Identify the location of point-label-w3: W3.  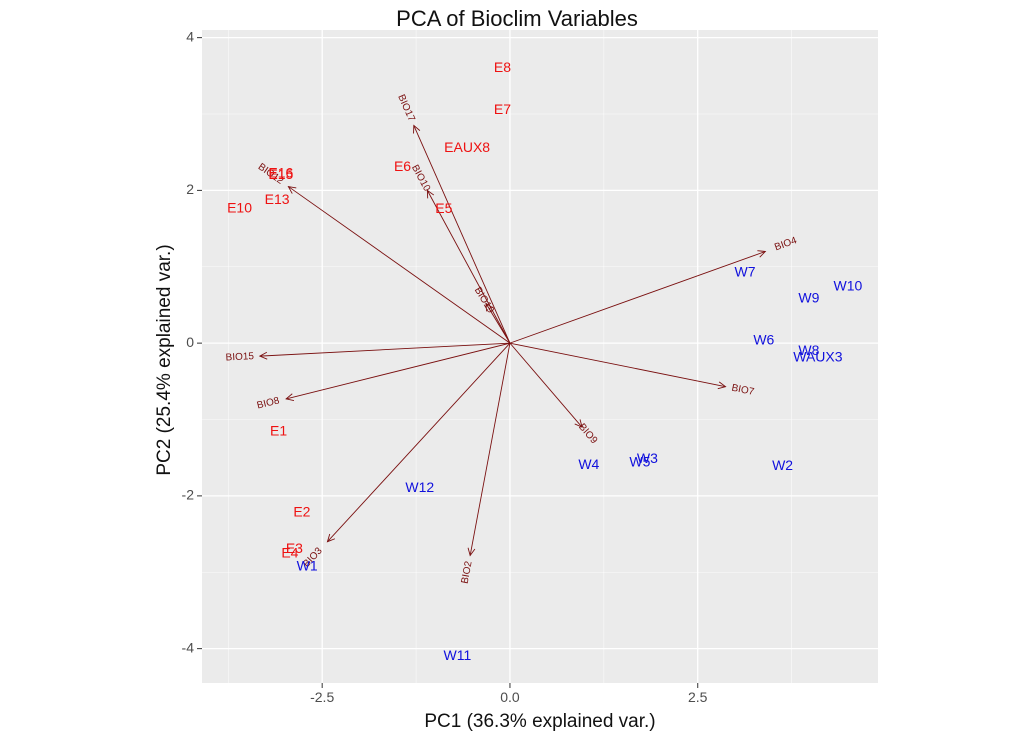
(647, 458).